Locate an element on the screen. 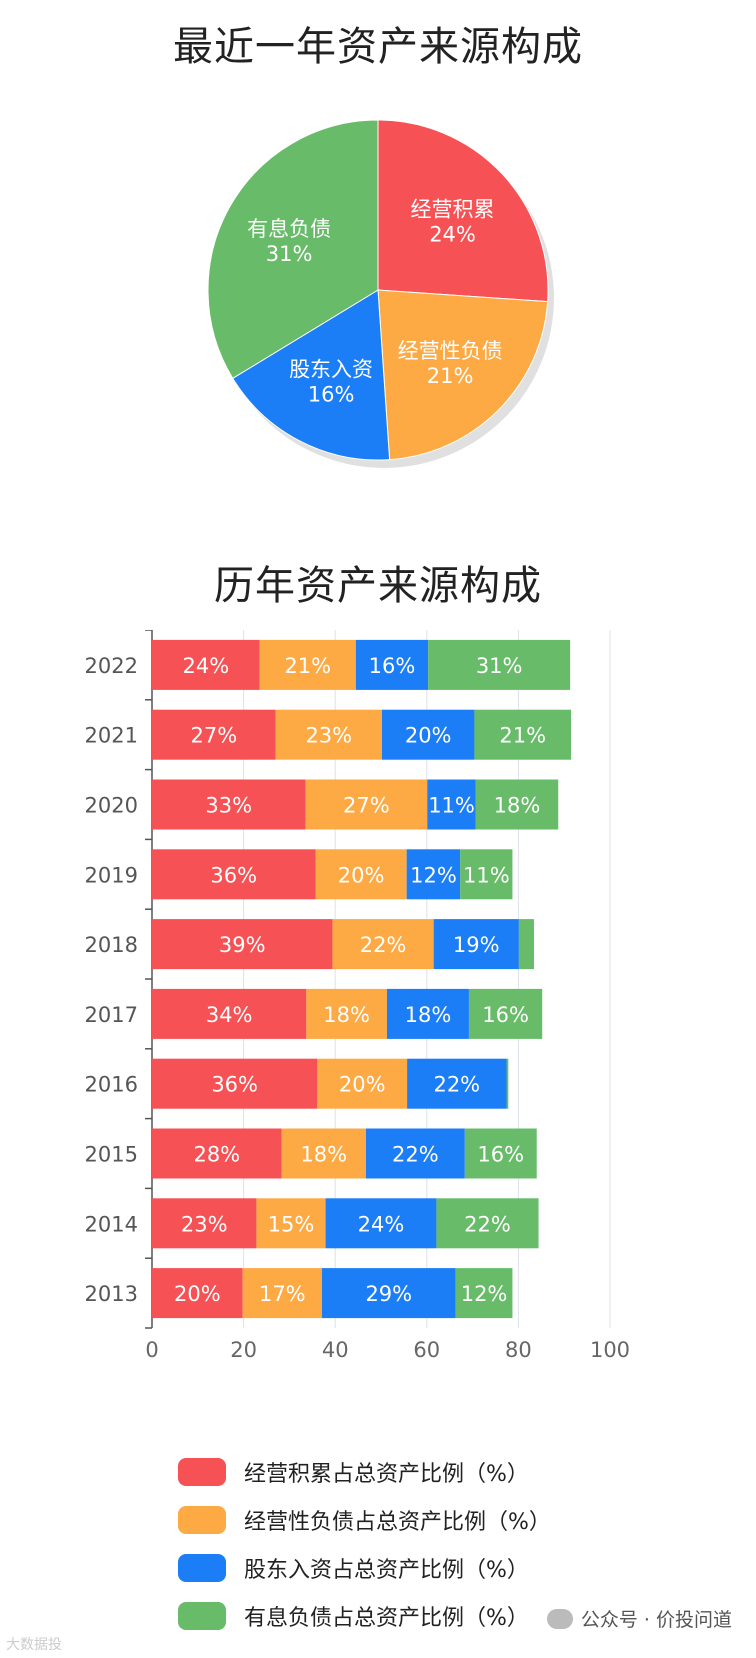 This screenshot has height=1658, width=756. bar-data-label-2013-0: 20% is located at coordinates (197, 1294).